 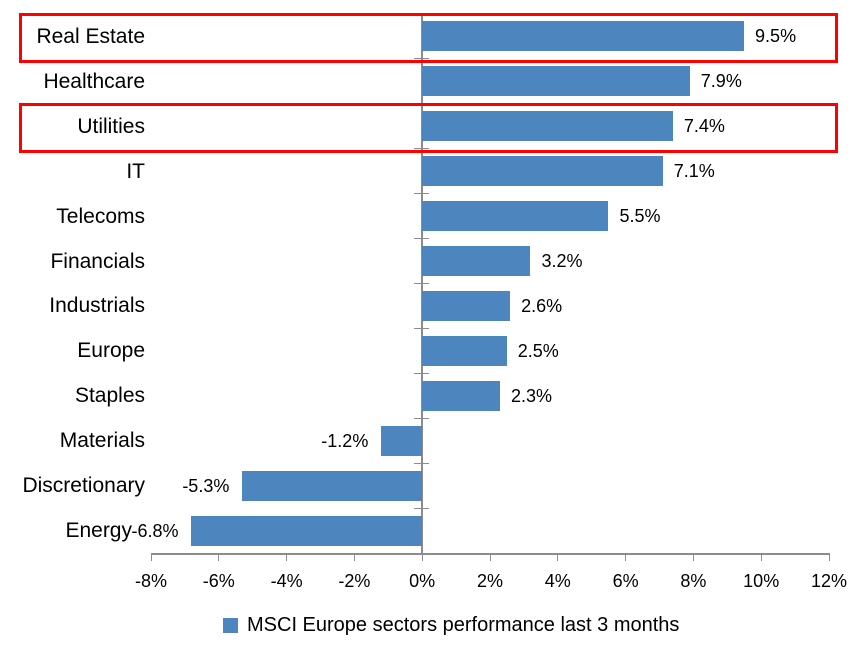 What do you see at coordinates (542, 305) in the screenshot?
I see `value-label-industrials: 2.6%` at bounding box center [542, 305].